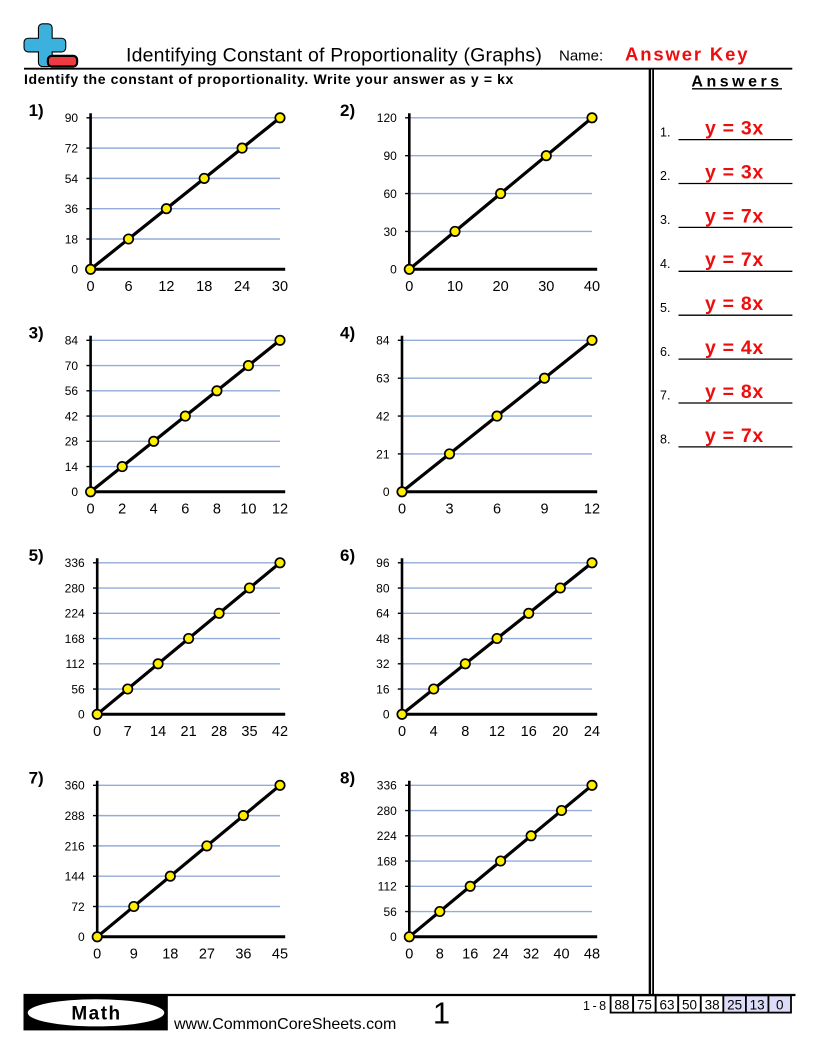  I want to click on svg-text: 360, so click(75, 786).